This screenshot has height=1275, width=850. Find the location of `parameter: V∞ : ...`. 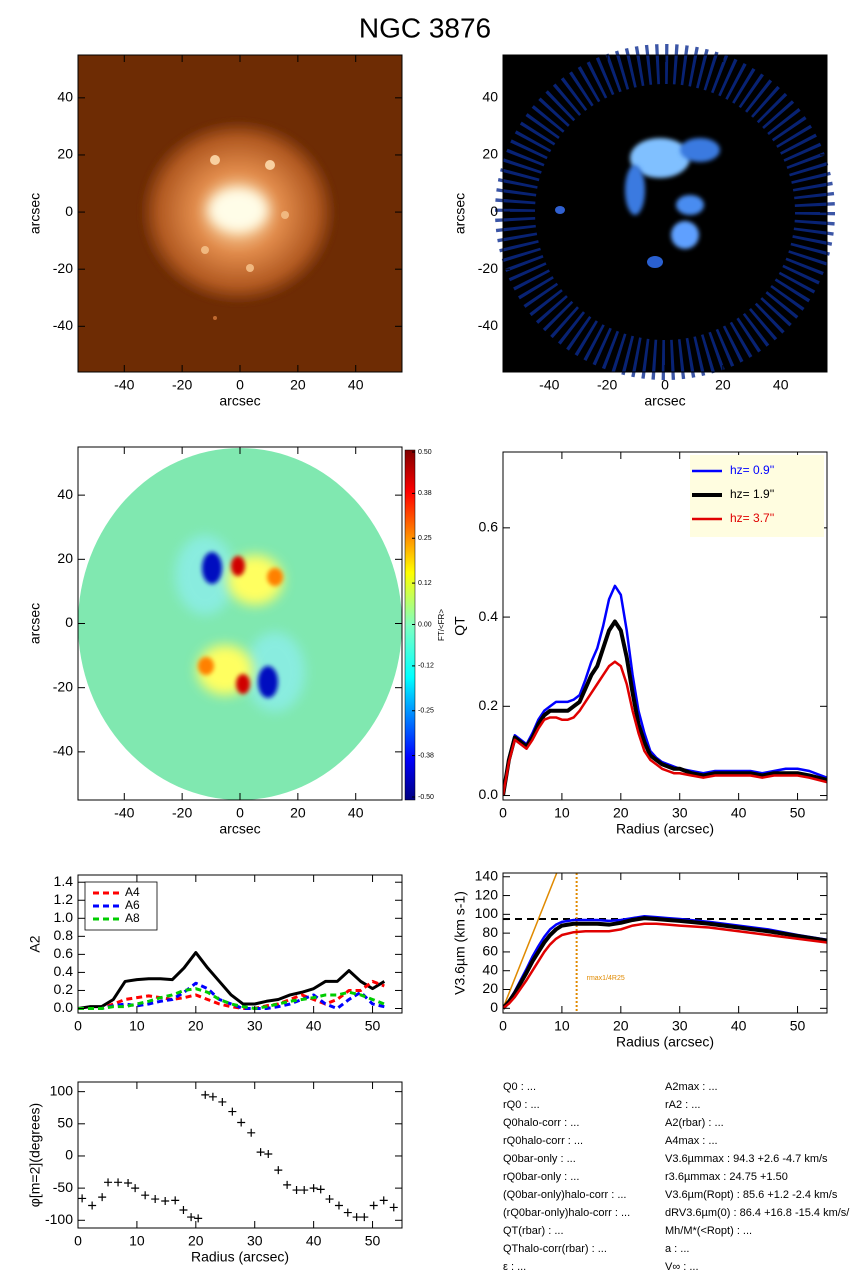

parameter: V∞ : ... is located at coordinates (682, 1267).